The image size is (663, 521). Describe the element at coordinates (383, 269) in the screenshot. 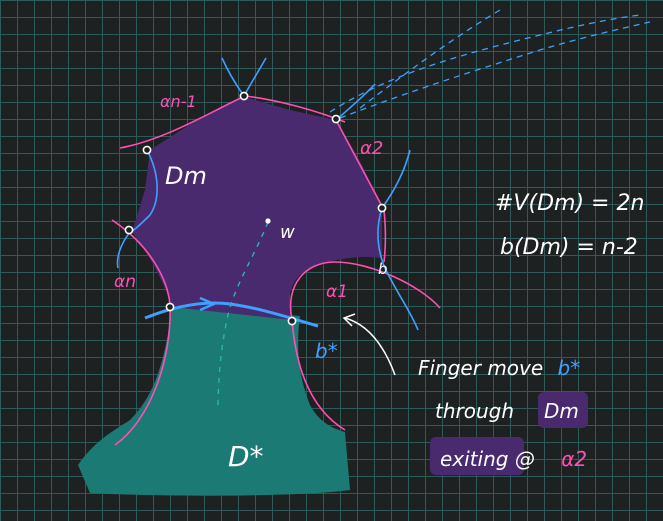

I see `label-b: b` at that location.